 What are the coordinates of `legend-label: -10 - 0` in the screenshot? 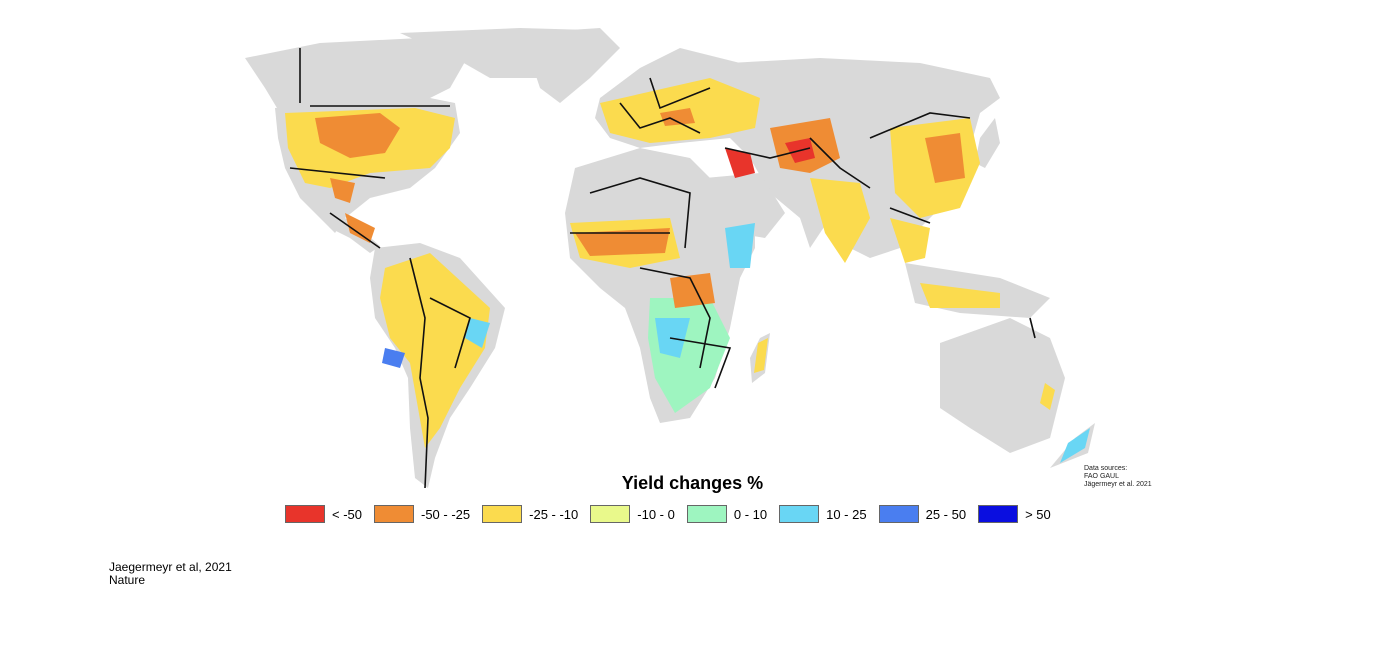 It's located at (656, 514).